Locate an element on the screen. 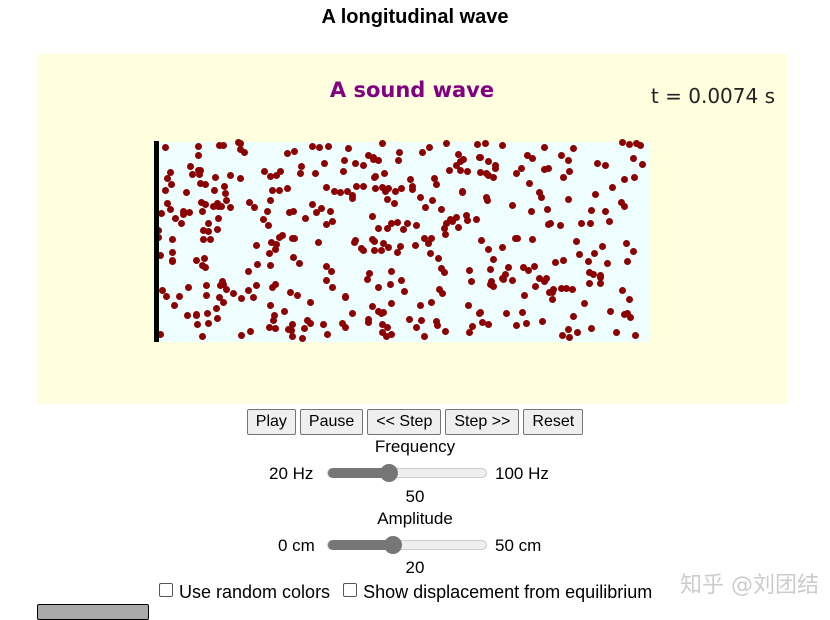  displacement-option: Show displacement from equilibrium is located at coordinates (497, 592).